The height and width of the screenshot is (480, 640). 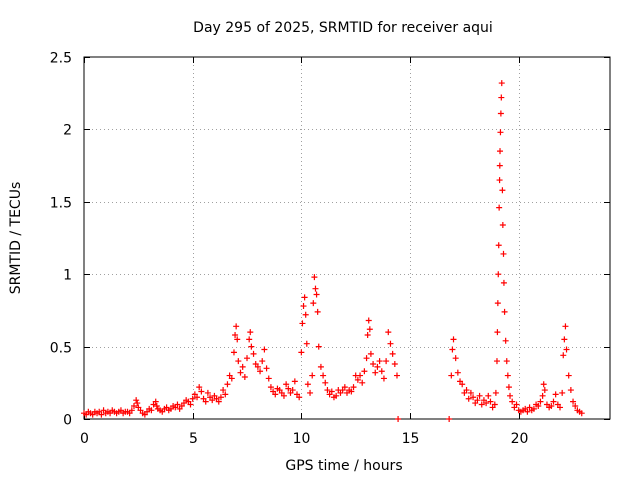 What do you see at coordinates (16, 238) in the screenshot?
I see `y-axis-title: SRMTID / TECUs` at bounding box center [16, 238].